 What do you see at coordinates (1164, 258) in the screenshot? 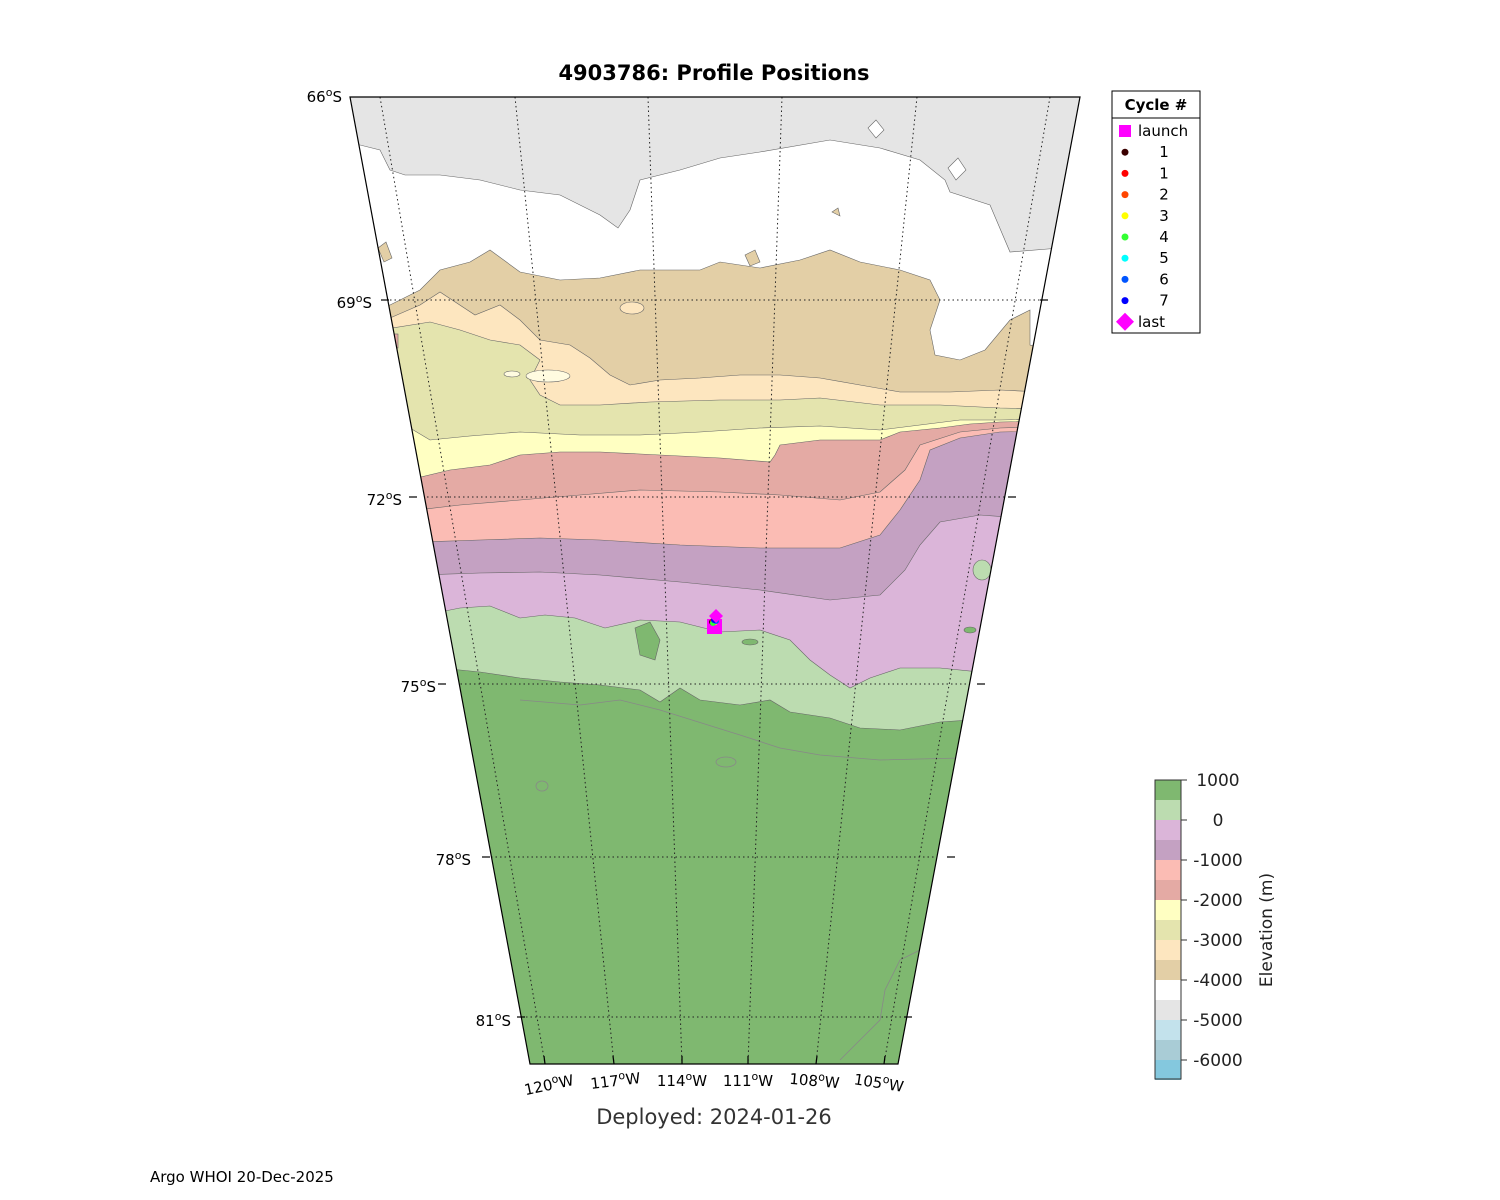
I see `legend-label: 5` at bounding box center [1164, 258].